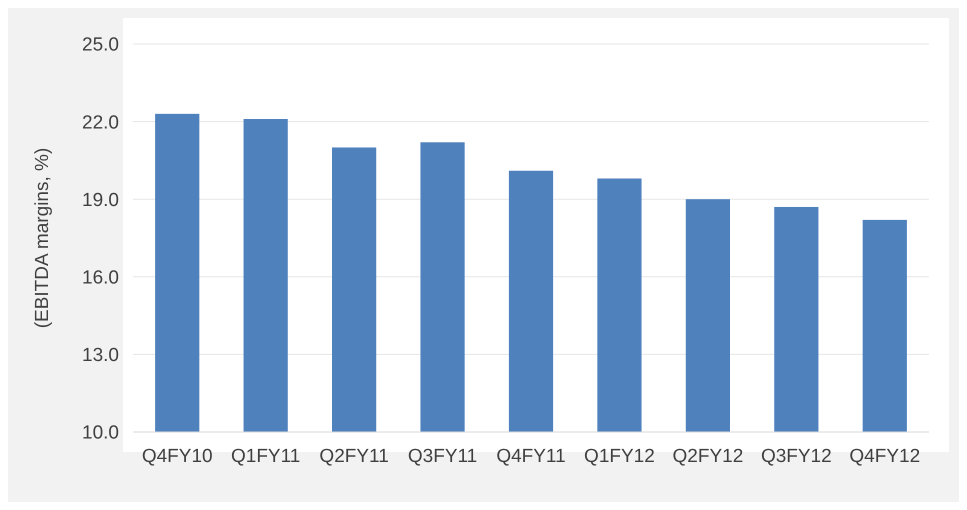 The image size is (967, 510). What do you see at coordinates (619, 456) in the screenshot?
I see `x-tick-label: Q1FY12` at bounding box center [619, 456].